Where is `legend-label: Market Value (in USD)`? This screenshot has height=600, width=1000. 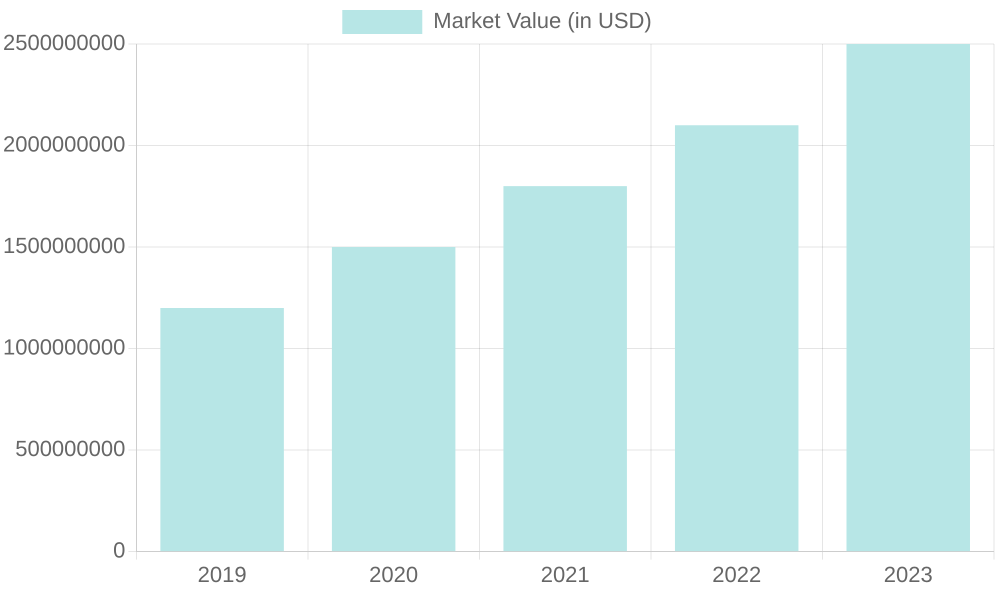 legend-label: Market Value (in USD) is located at coordinates (542, 21).